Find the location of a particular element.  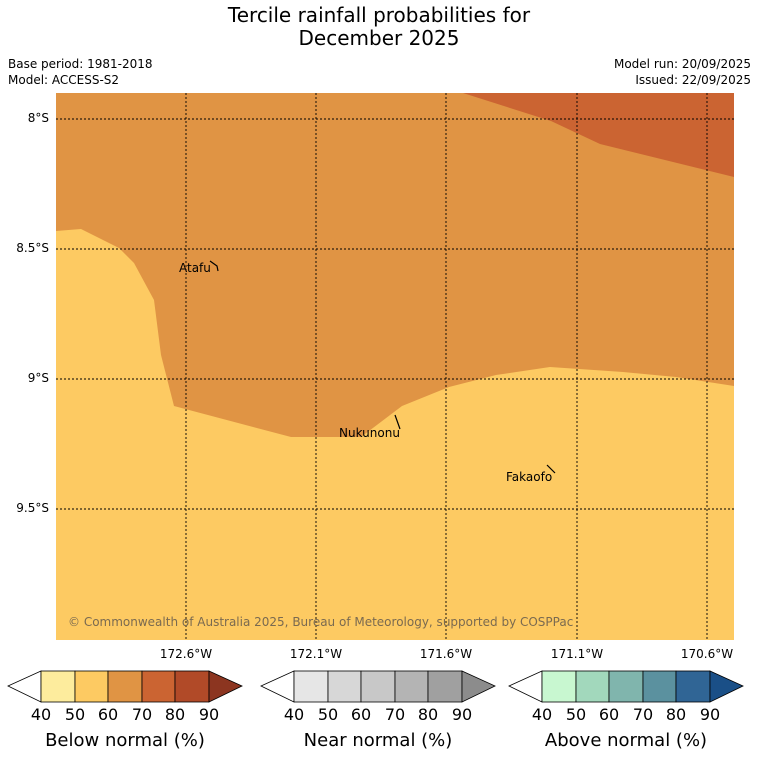

title-line-1: Tercile rainfall probabilities for is located at coordinates (379, 15).